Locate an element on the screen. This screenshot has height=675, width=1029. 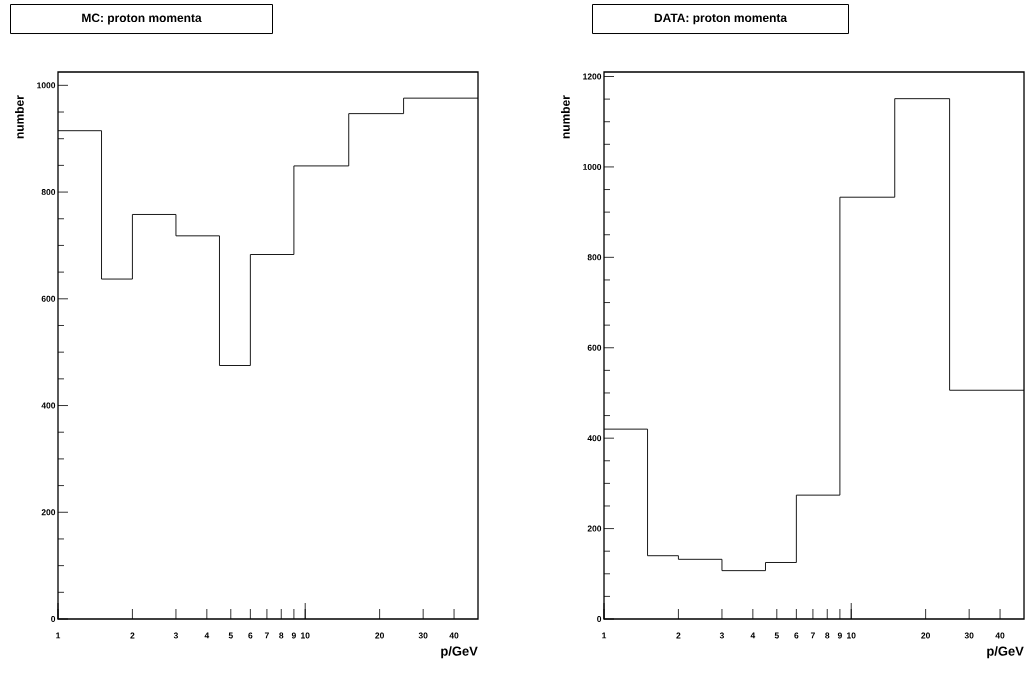
chart-title: DATA: proton momenta is located at coordinates (721, 19).